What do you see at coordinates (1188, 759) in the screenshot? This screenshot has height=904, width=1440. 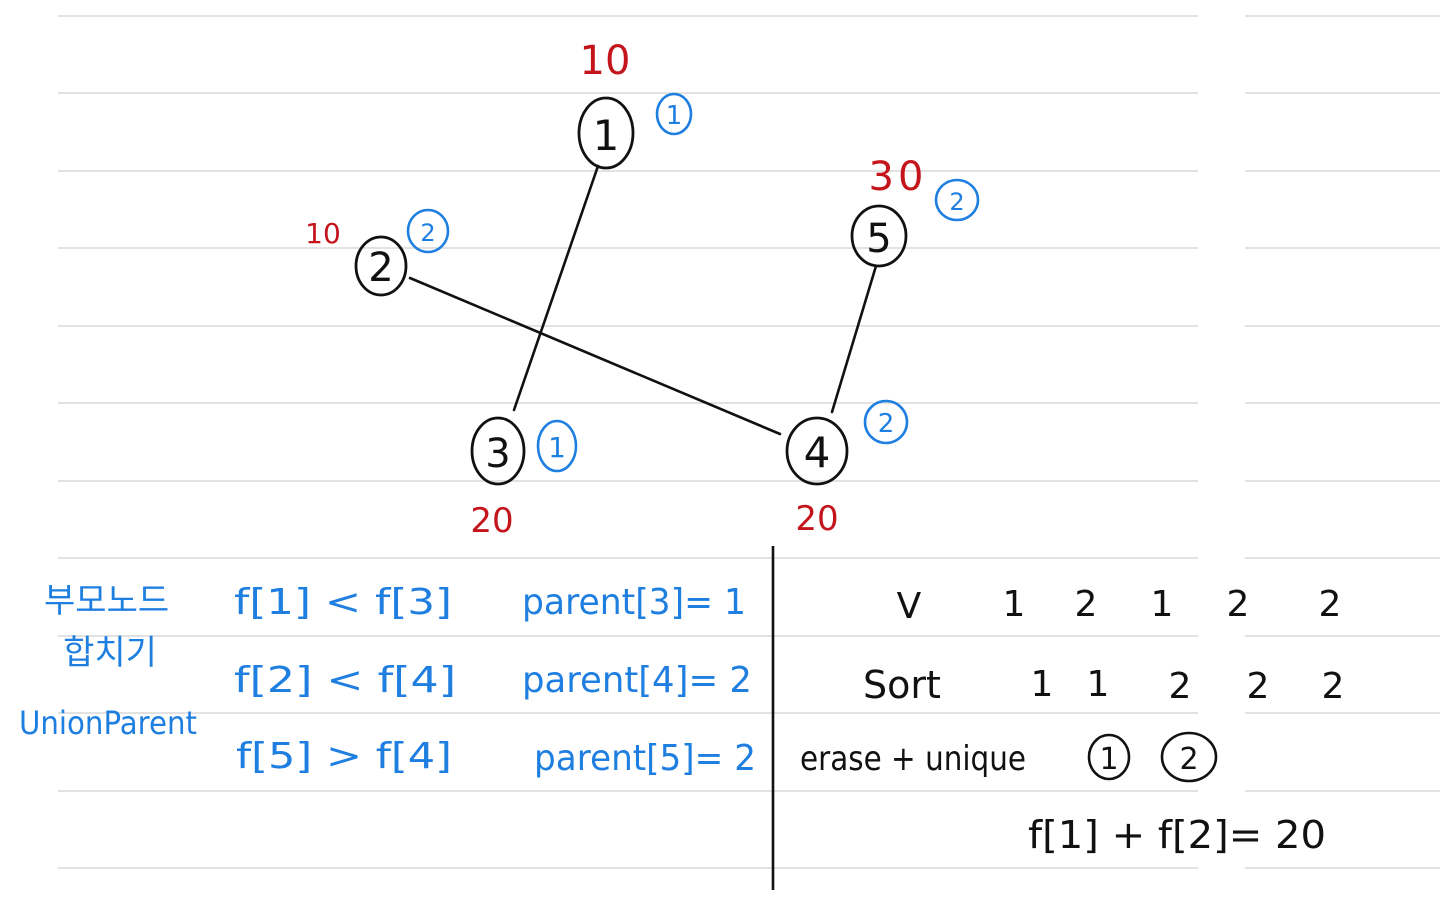 I see `unique-value-label: 2` at bounding box center [1188, 759].